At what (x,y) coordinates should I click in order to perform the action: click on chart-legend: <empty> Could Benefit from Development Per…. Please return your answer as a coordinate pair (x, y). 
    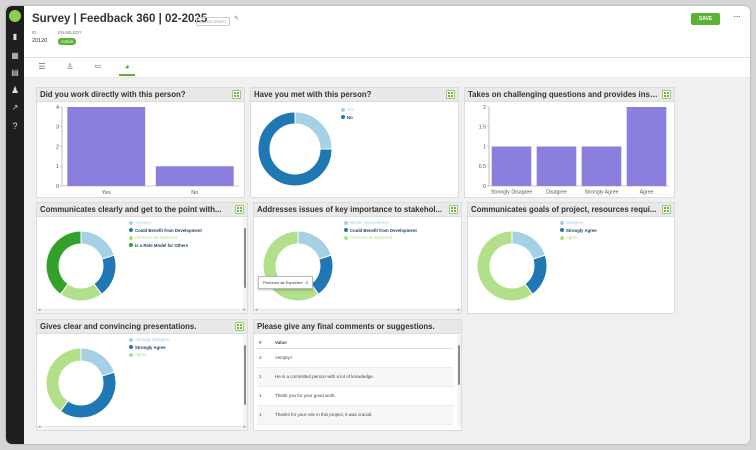
    Looking at the image, I should click on (165, 234).